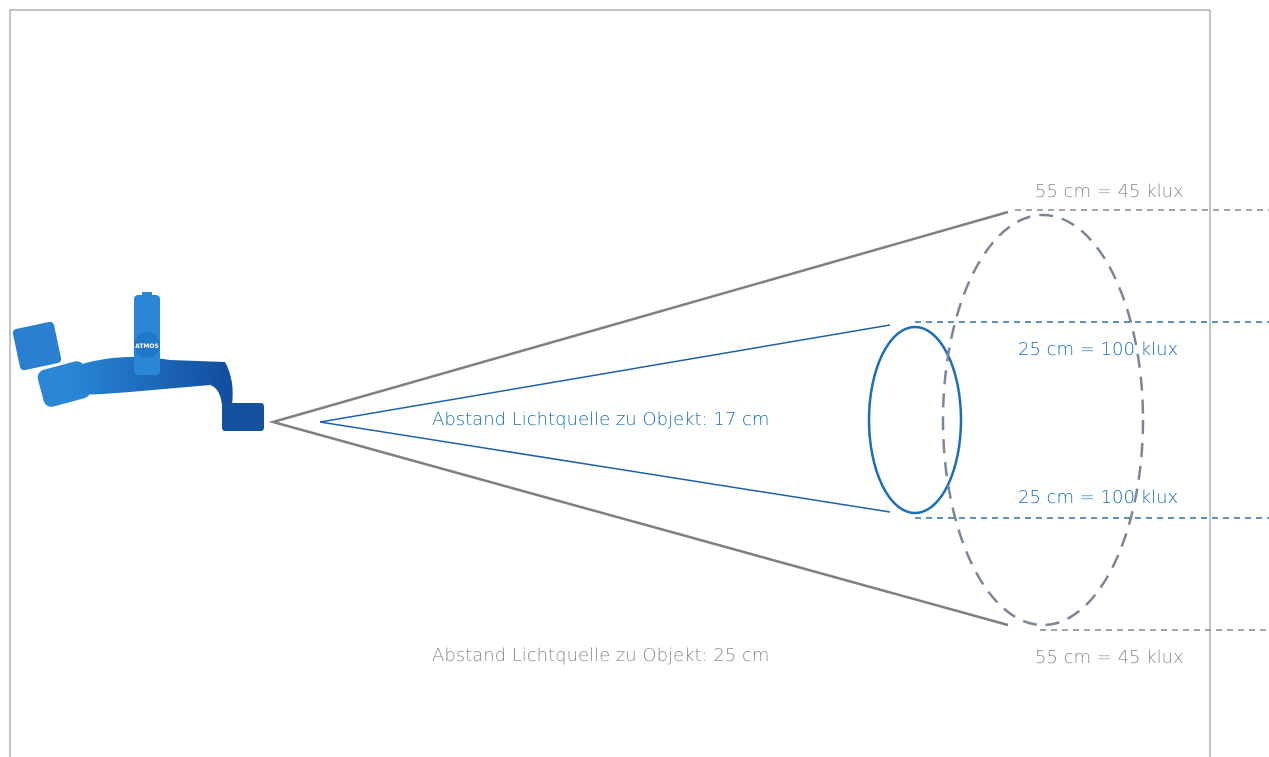 This screenshot has width=1269, height=757. Describe the element at coordinates (147, 346) in the screenshot. I see `lamp-logo: ATMOS` at that location.